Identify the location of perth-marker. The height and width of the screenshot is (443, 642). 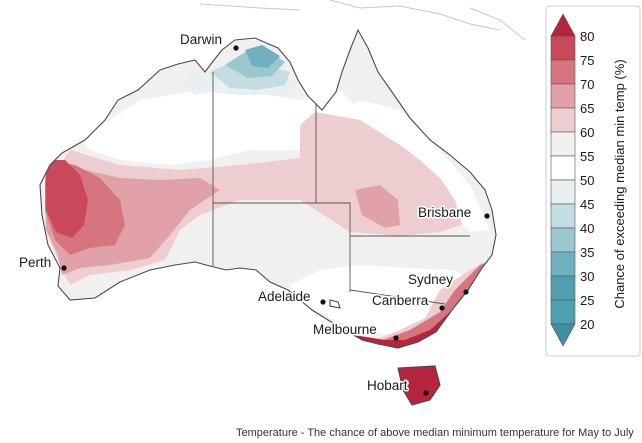
(64, 268).